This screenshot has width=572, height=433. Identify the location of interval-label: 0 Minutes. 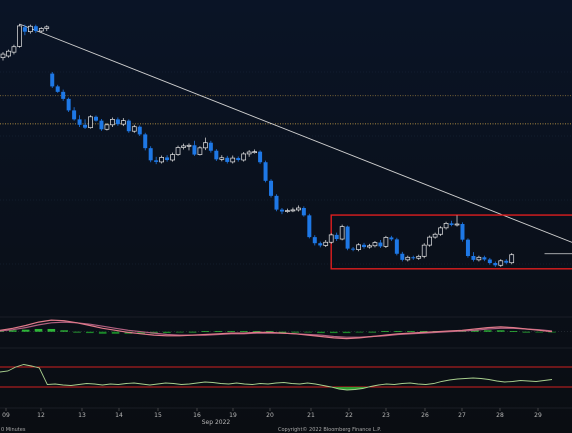
(13, 430).